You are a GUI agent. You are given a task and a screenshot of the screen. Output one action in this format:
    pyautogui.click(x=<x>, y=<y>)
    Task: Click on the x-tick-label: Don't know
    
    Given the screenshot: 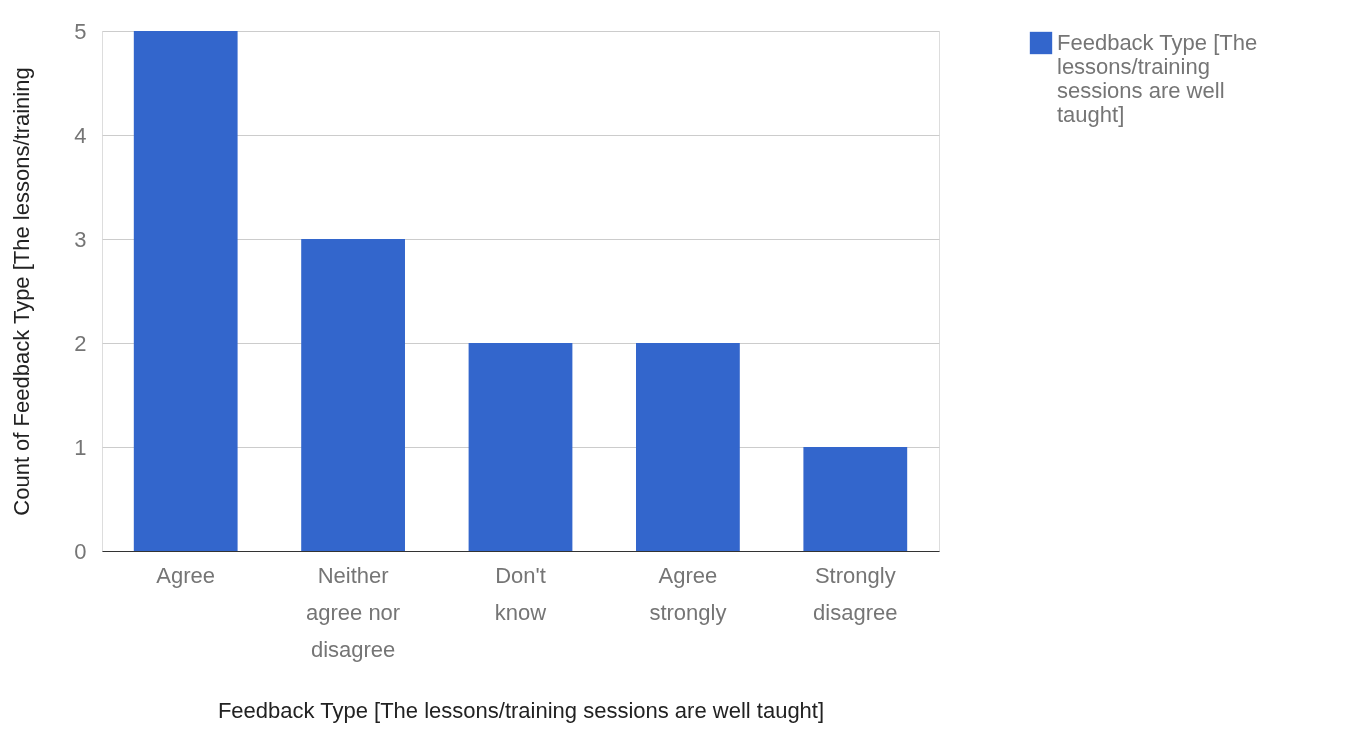 What is the action you would take?
    pyautogui.click(x=520, y=593)
    